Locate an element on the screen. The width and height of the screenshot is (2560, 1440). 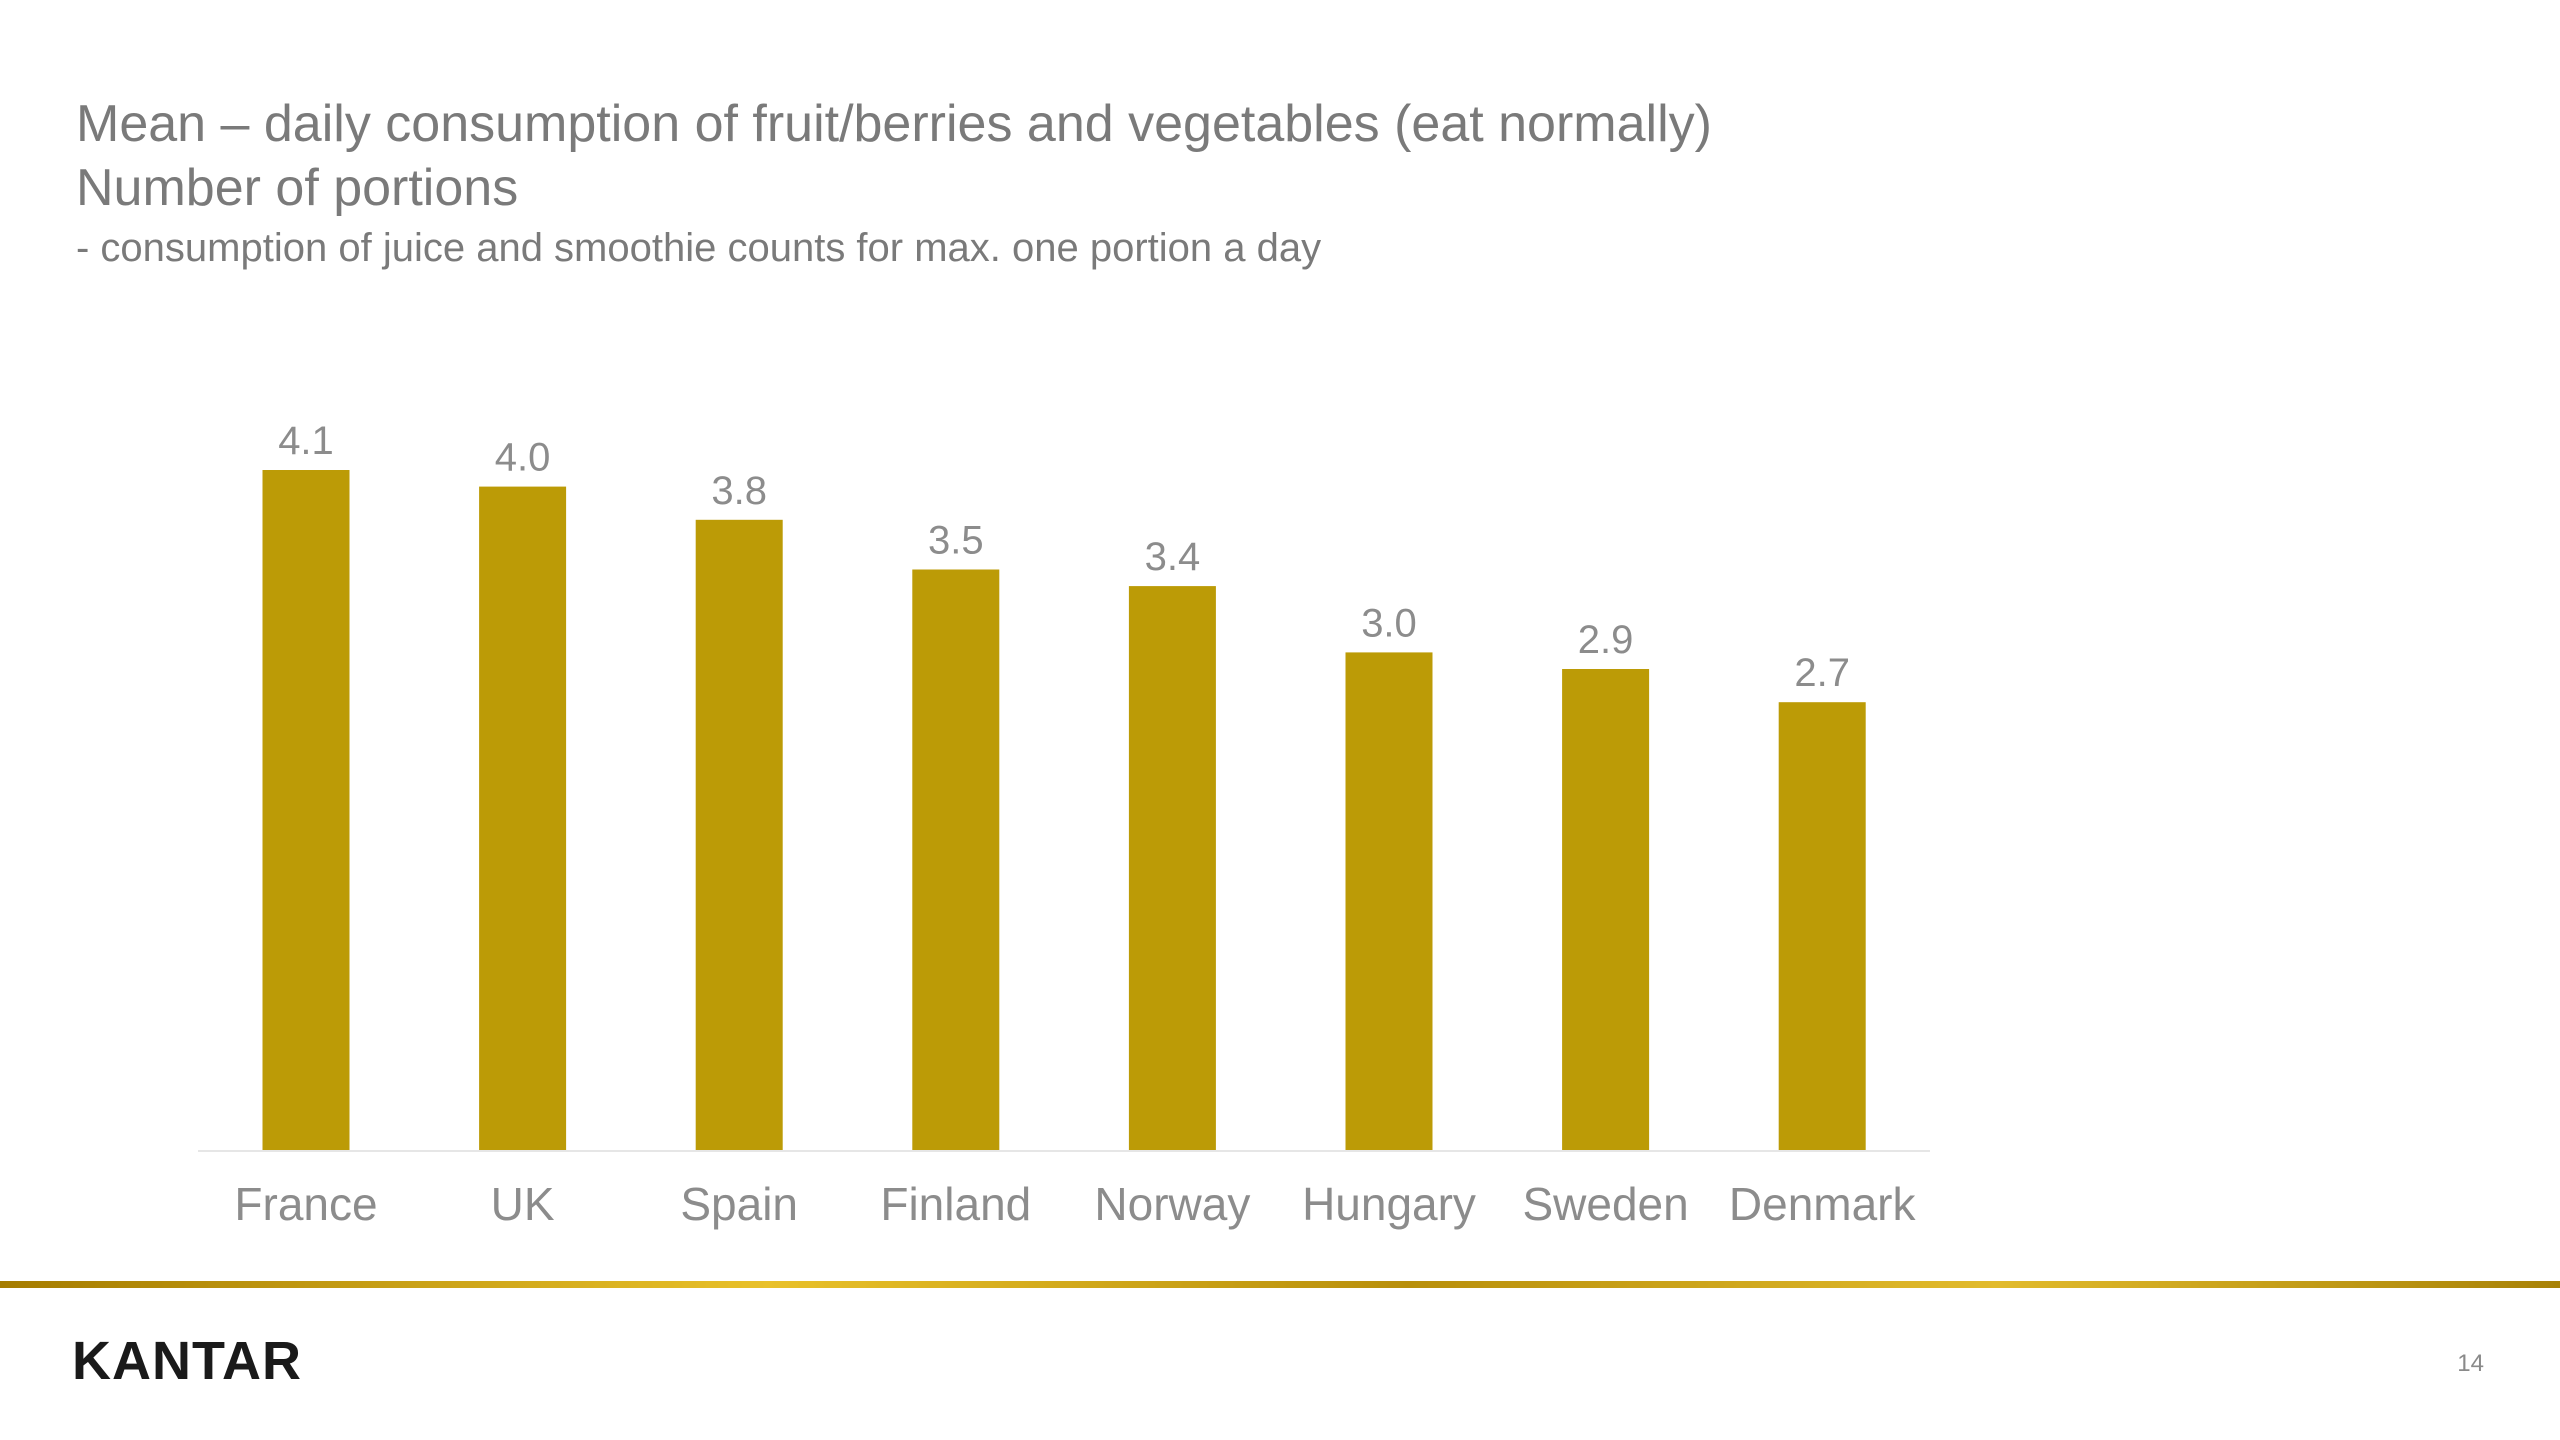
value-label-france: 4.1 is located at coordinates (306, 441).